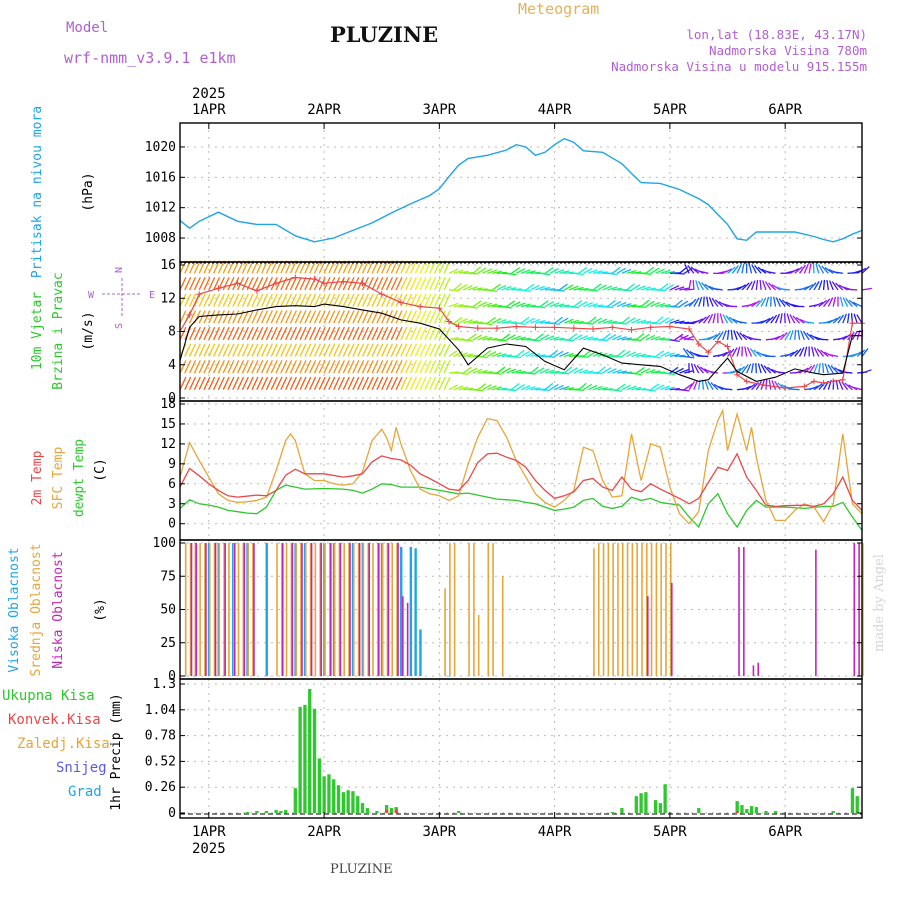 The image size is (900, 900). I want to click on compass-s-label: S, so click(119, 326).